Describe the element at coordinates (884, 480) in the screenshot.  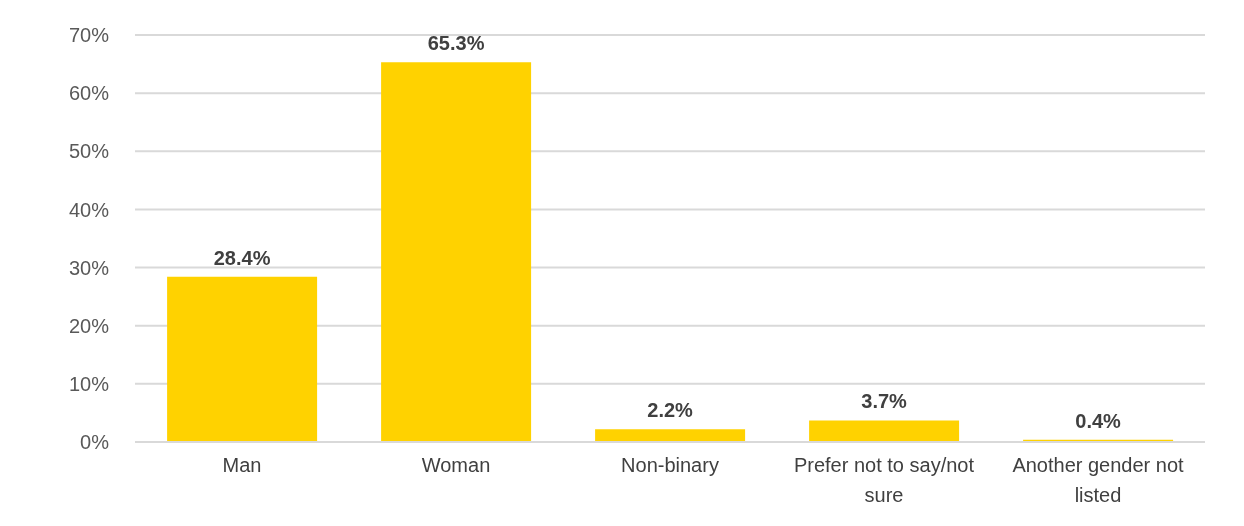
I see `x-tick-label: Prefer not to say/not sure` at that location.